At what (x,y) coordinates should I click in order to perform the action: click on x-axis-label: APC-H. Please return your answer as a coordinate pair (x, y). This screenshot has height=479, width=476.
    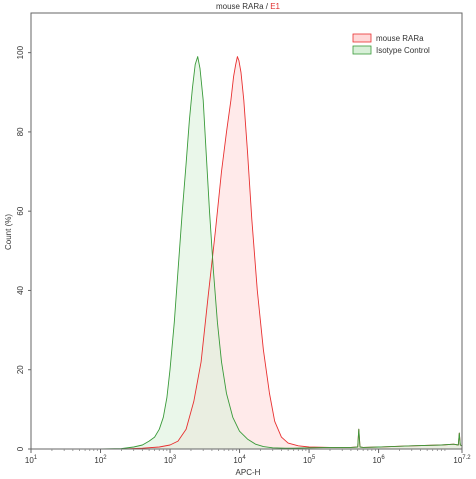
    Looking at the image, I should click on (248, 472).